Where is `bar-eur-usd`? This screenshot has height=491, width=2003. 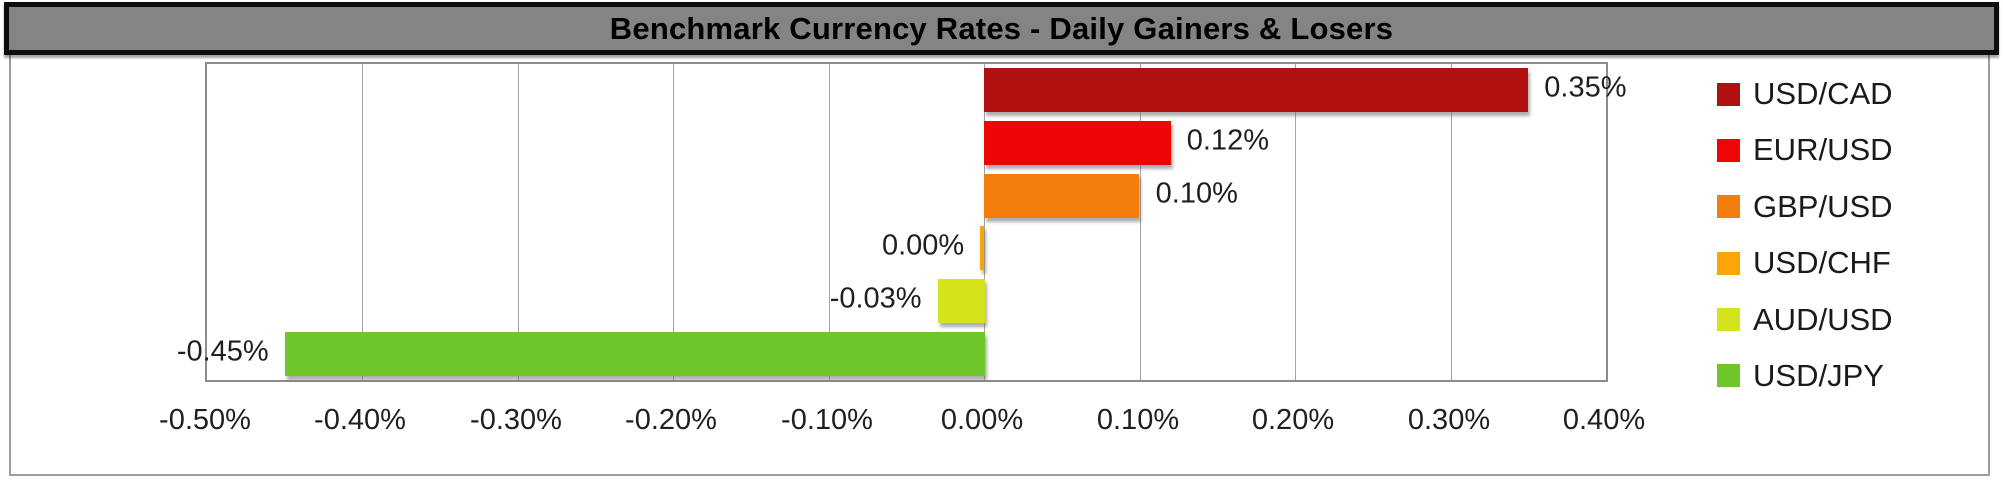
bar-eur-usd is located at coordinates (1078, 143).